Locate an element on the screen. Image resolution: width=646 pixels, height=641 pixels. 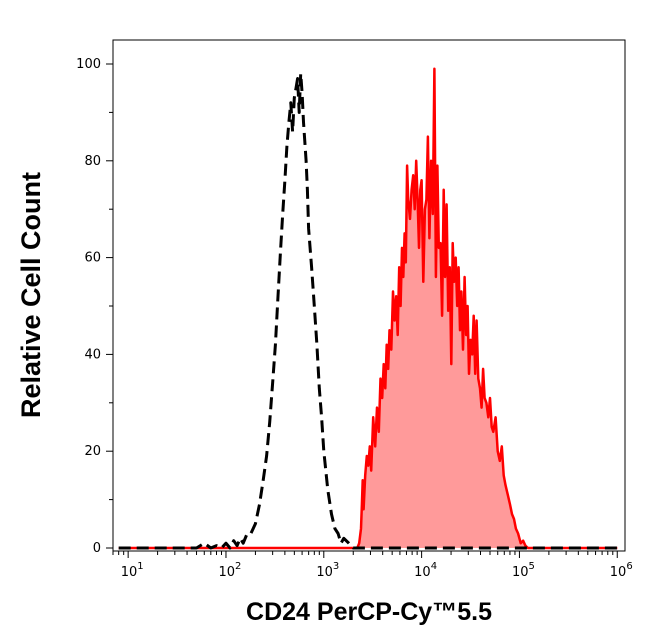
y-tick-label: 20 is located at coordinates (92, 451).